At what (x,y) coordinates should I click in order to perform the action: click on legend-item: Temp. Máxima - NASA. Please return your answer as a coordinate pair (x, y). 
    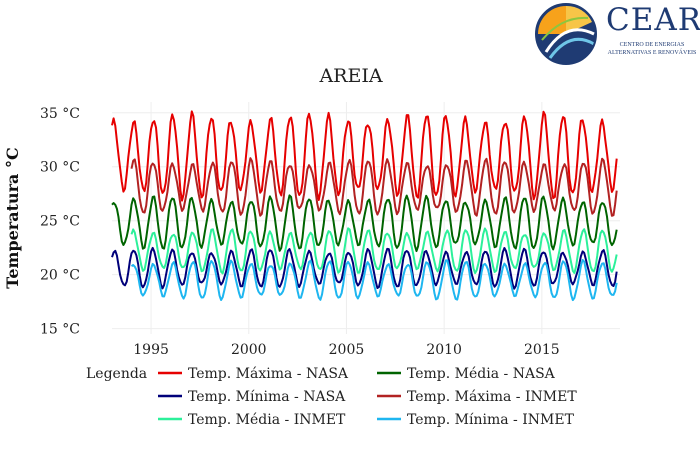
    Looking at the image, I should click on (253, 374).